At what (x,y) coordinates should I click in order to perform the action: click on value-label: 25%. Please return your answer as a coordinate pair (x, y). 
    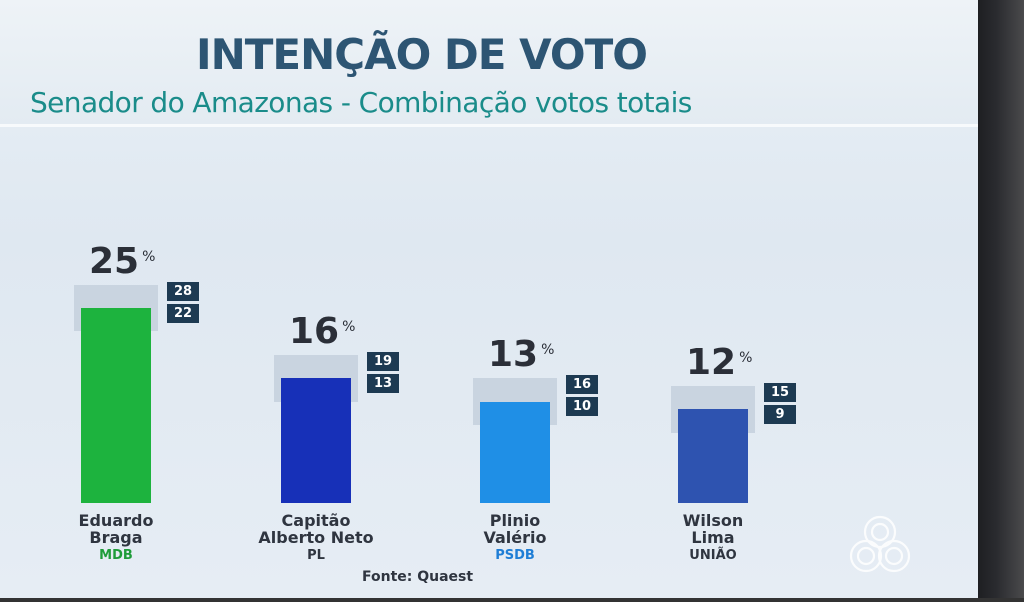
    Looking at the image, I should click on (122, 261).